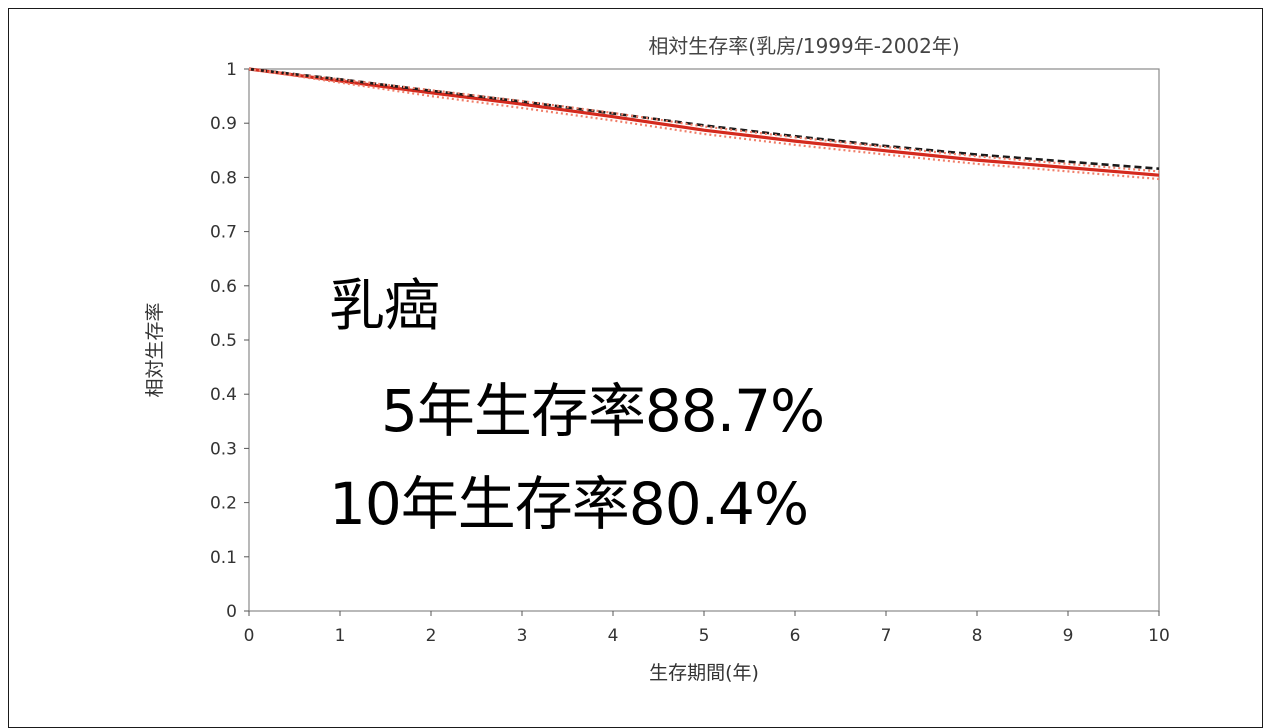 This screenshot has height=728, width=1274. What do you see at coordinates (384, 306) in the screenshot?
I see `overlay-cancer-title: 乳癌` at bounding box center [384, 306].